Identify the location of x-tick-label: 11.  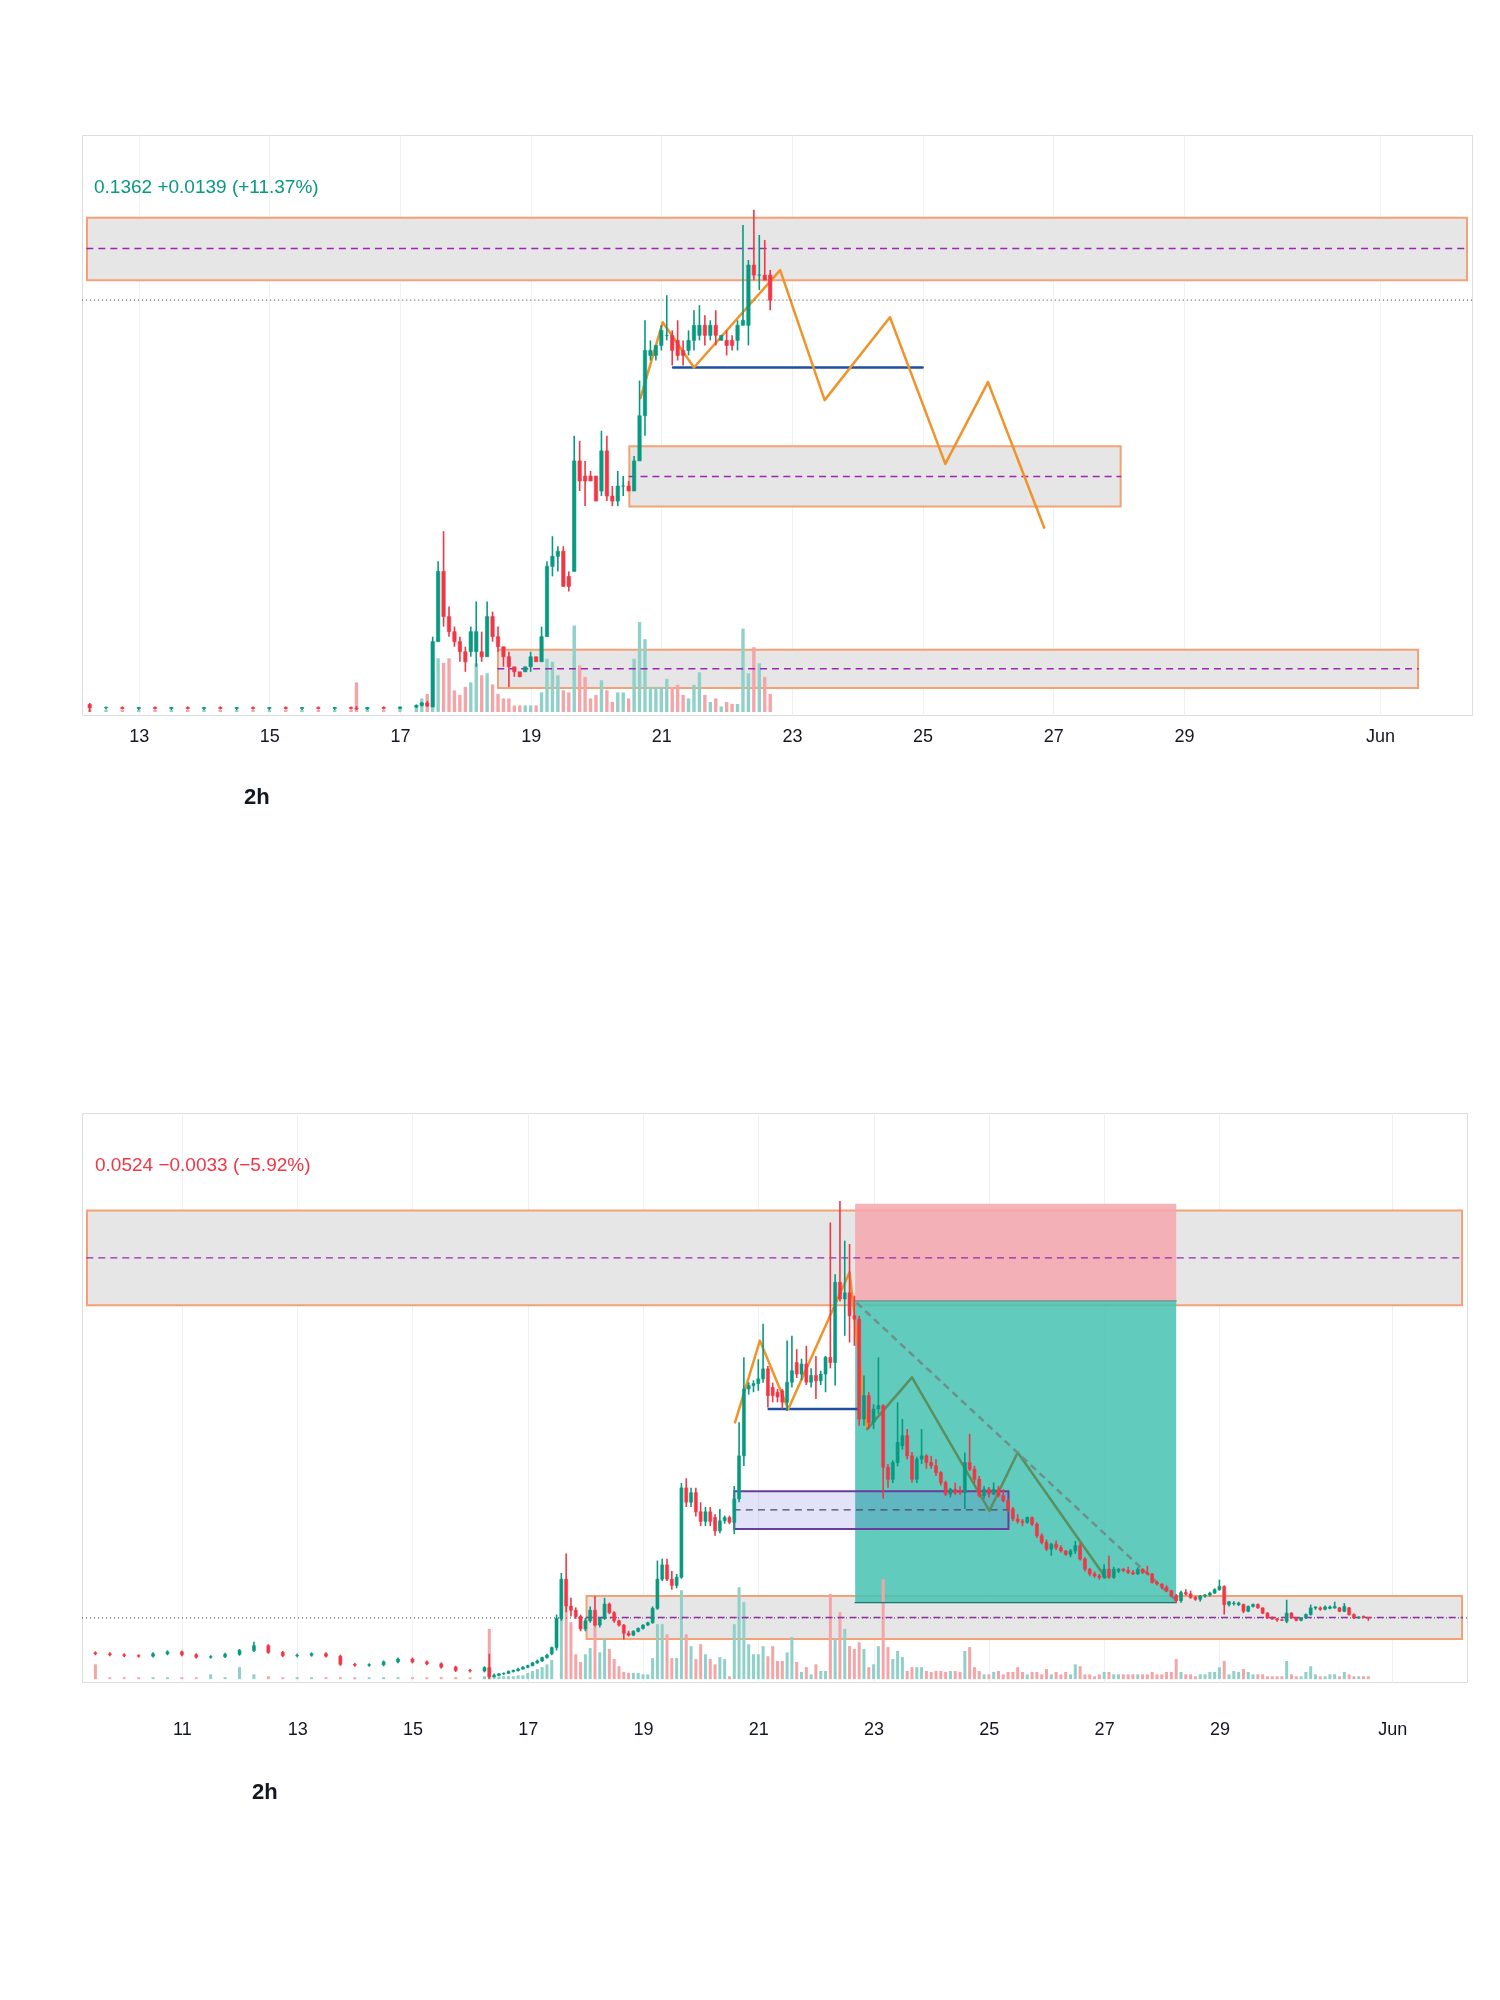
(182, 1728).